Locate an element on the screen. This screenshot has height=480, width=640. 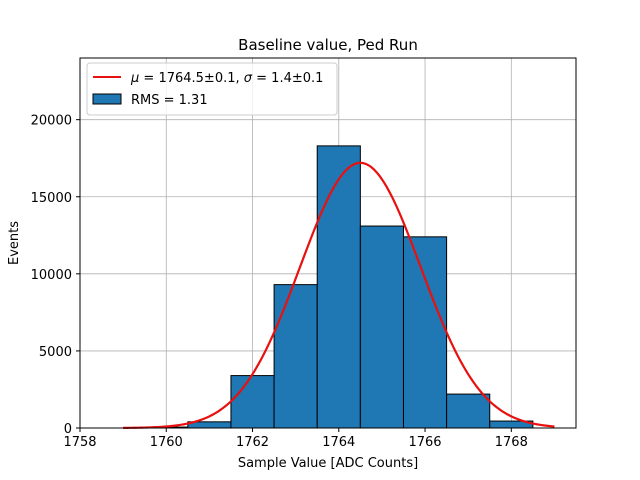
y-axis-label: Events is located at coordinates (14, 243).